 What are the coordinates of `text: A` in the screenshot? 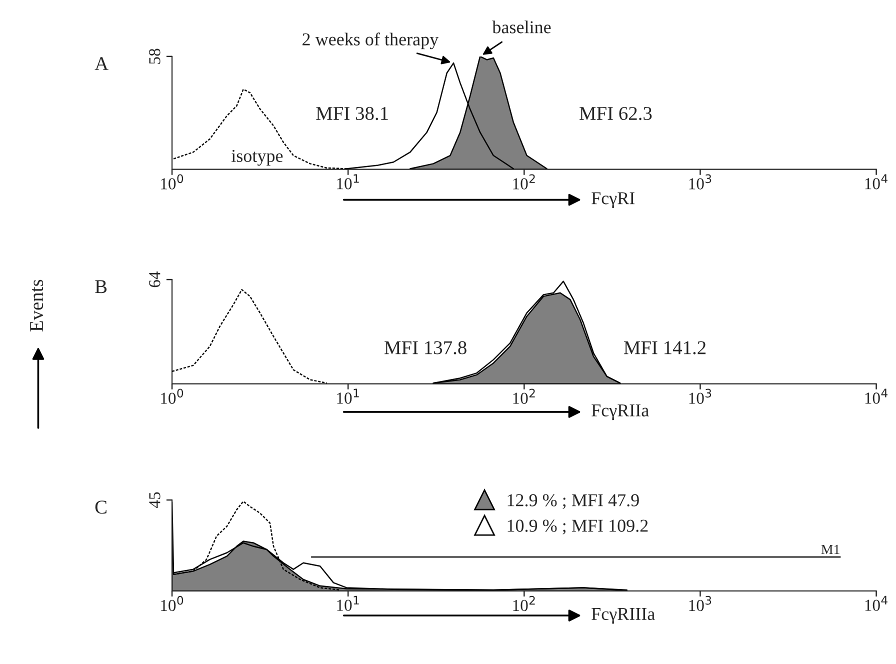 It's located at (101, 63).